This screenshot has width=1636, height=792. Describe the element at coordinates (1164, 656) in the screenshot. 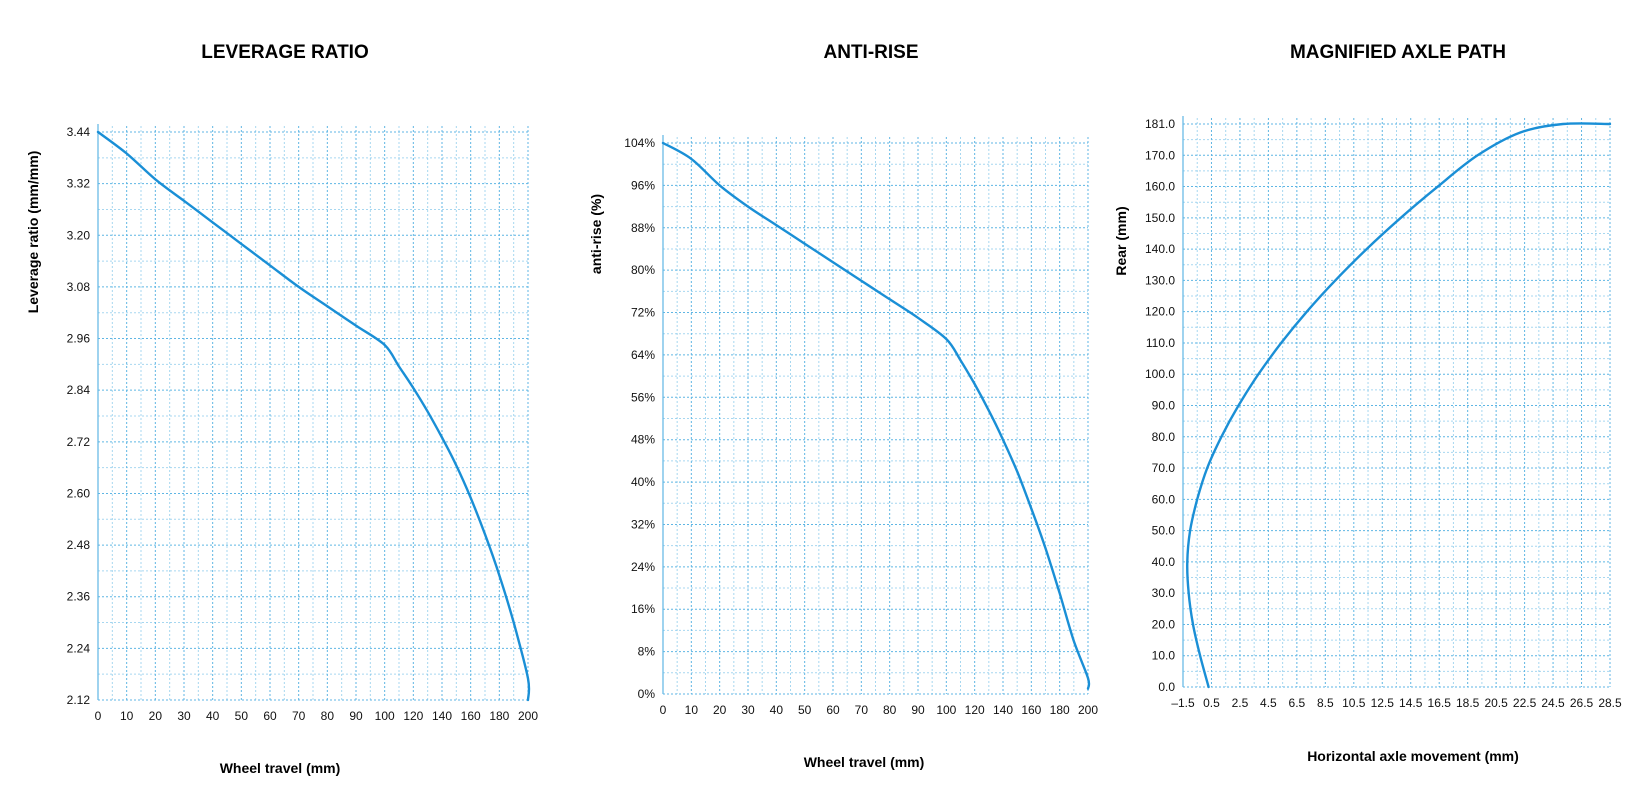

I see `y-tick-label: 10.0` at that location.